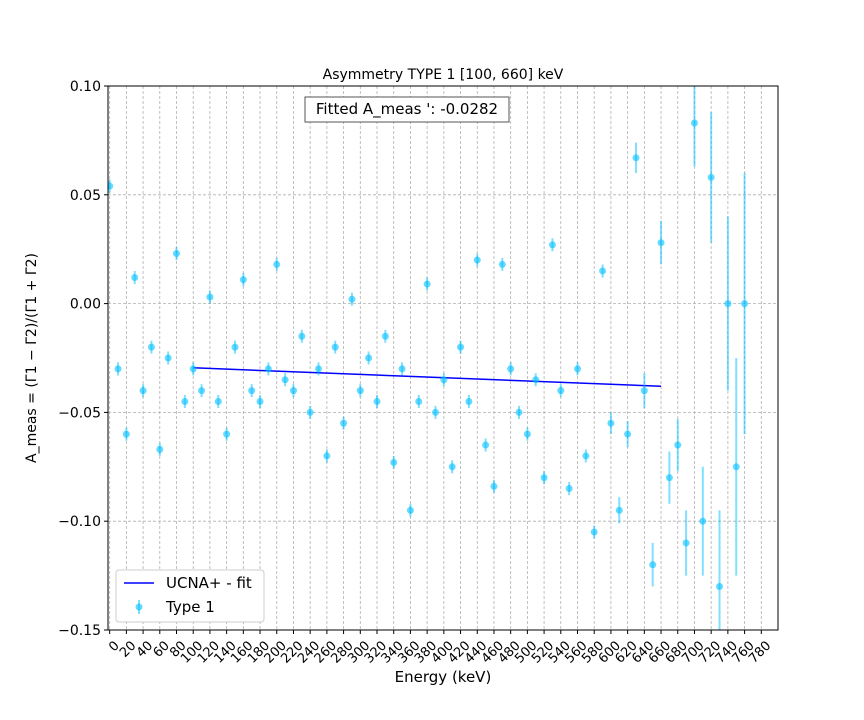  I want to click on y-tick-label: −0.15, so click(79, 631).